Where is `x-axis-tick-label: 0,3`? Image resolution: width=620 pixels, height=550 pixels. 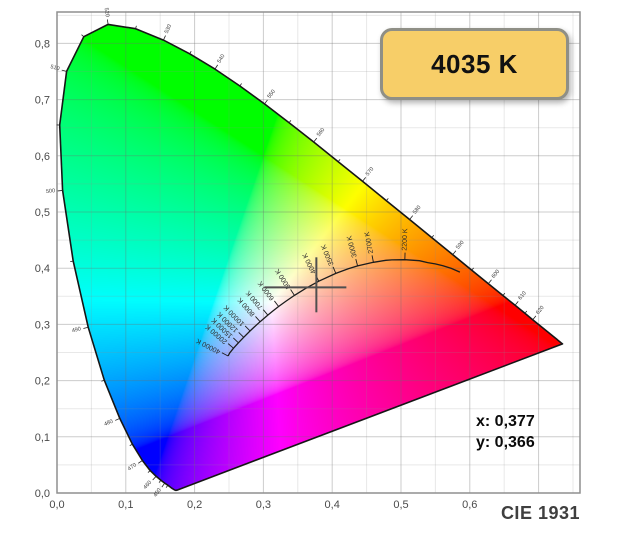
x-axis-tick-label: 0,3 is located at coordinates (263, 505).